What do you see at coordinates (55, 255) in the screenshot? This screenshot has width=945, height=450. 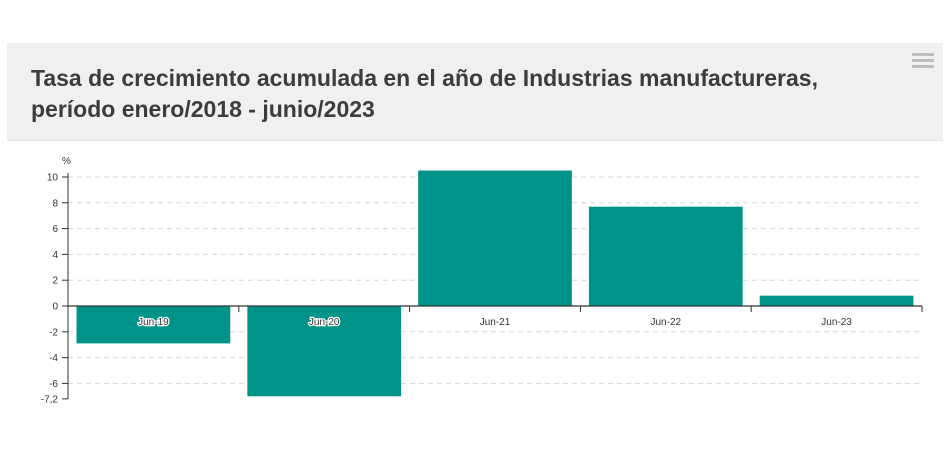 I see `y-tick-label: 4` at bounding box center [55, 255].